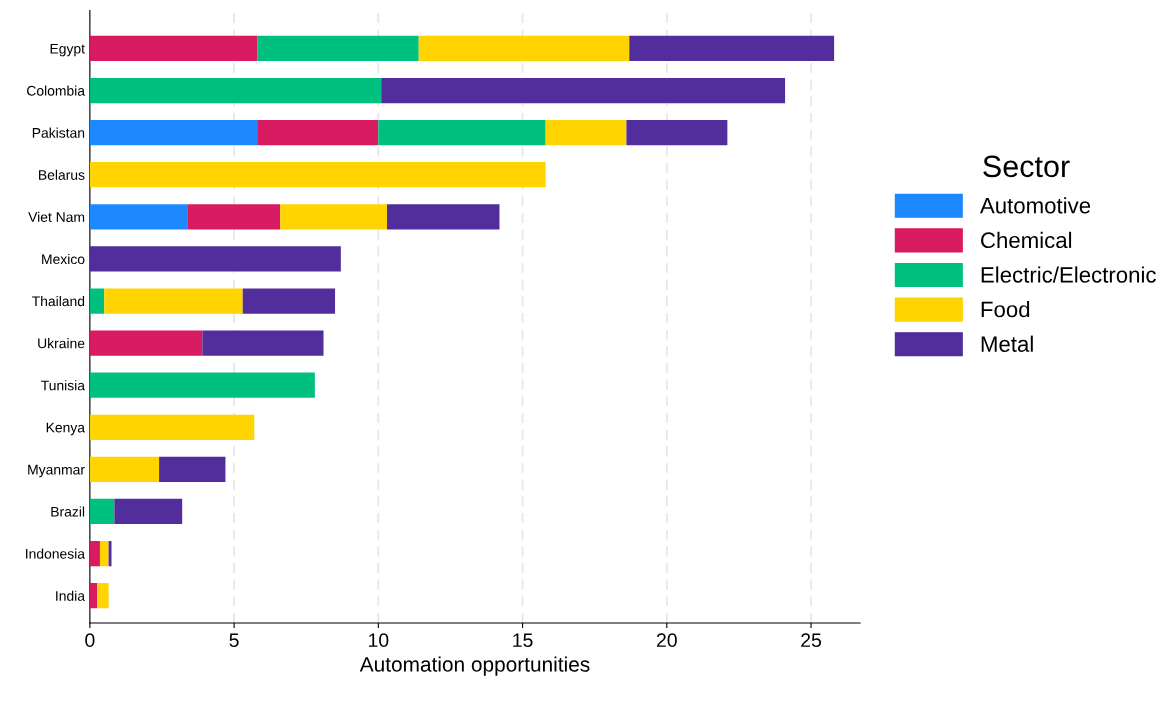 This screenshot has width=1167, height=704. Describe the element at coordinates (379, 640) in the screenshot. I see `x-tick-label: 10` at that location.